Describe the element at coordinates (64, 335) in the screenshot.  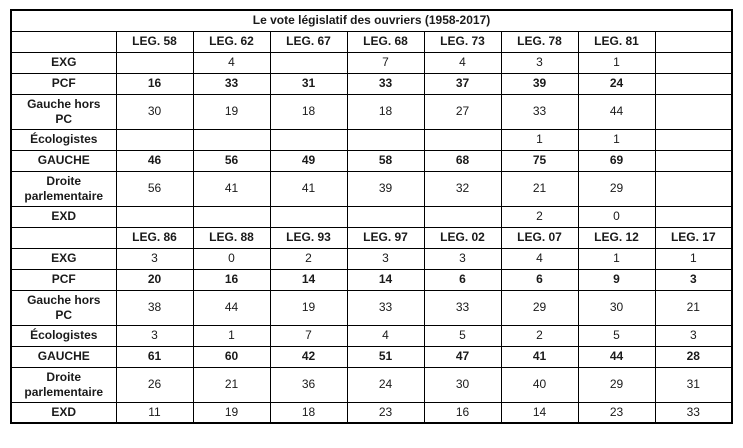
I see `row-label-text: Écologistes` at that location.